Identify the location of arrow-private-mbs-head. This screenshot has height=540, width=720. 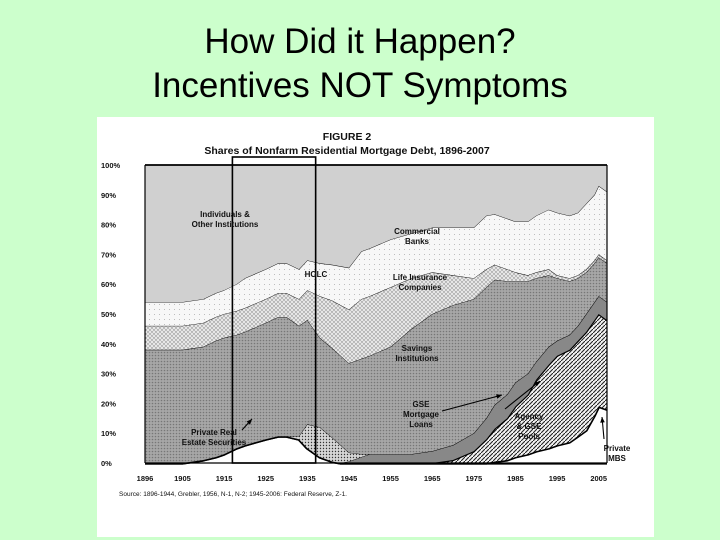
(602, 420).